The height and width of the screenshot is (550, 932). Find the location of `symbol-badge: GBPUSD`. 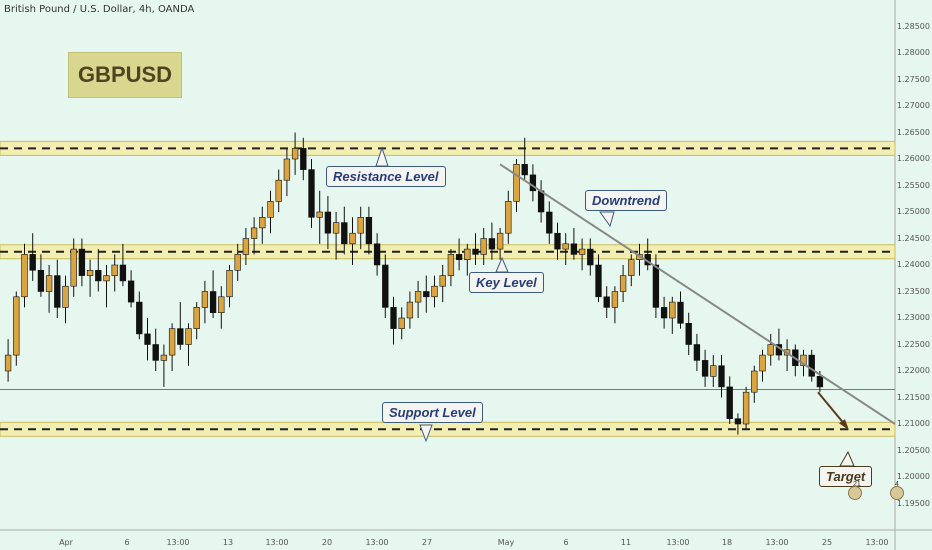

symbol-badge: GBPUSD is located at coordinates (125, 75).